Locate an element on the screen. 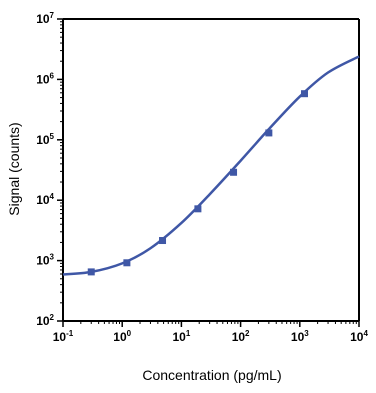  y-tick-label: 10⁴ is located at coordinates (45, 199).